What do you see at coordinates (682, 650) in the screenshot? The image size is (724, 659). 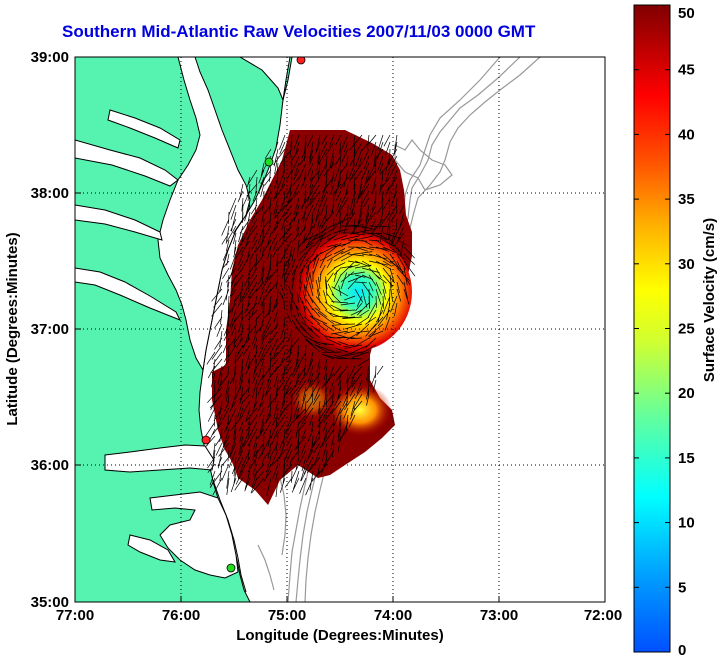 I see `colorbar-tick-label: 0` at bounding box center [682, 650].